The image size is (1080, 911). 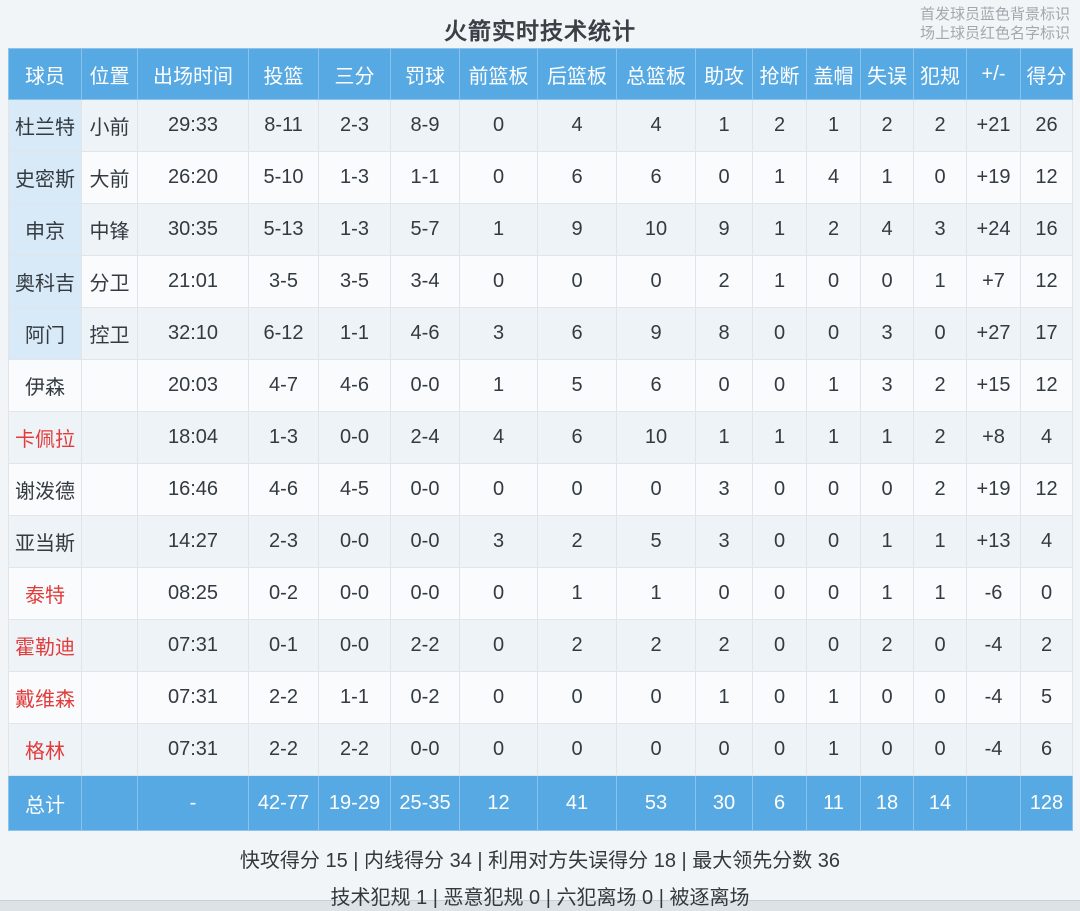 I want to click on stat-cell-drb: 5, so click(x=577, y=385).